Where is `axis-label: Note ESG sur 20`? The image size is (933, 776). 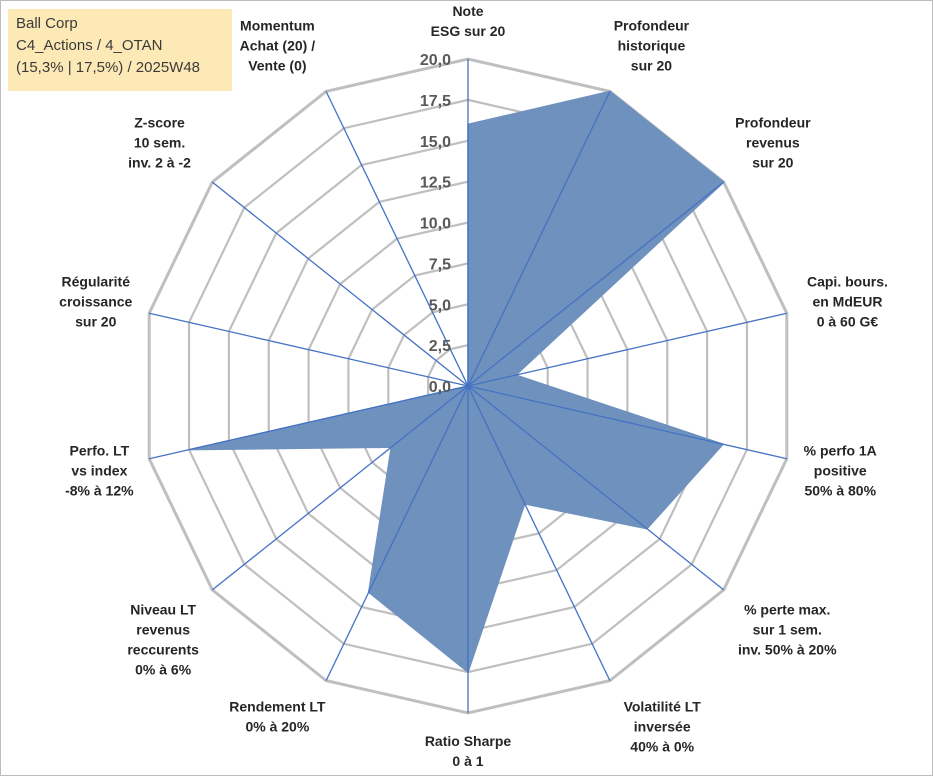
axis-label: Note ESG sur 20 is located at coordinates (468, 21).